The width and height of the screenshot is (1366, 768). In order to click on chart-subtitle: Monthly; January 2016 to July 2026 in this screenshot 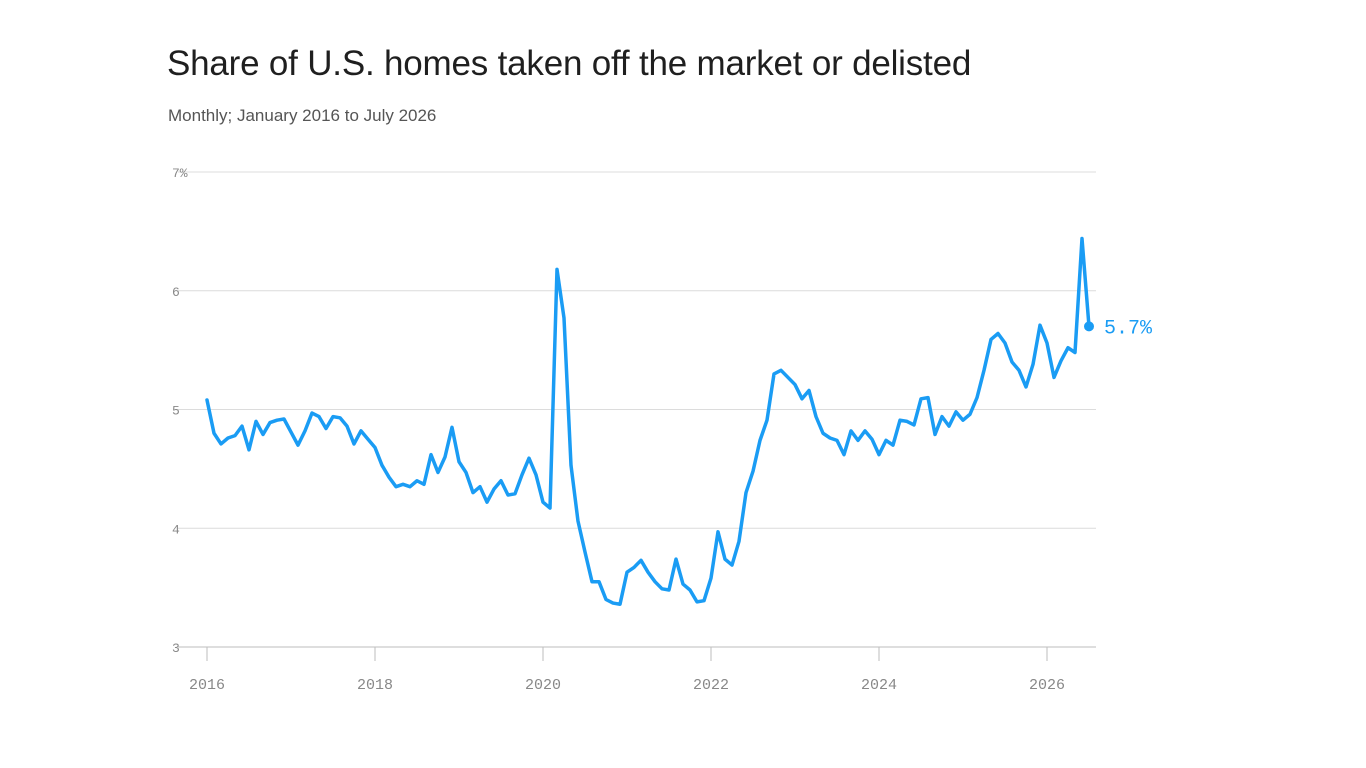, I will do `click(302, 115)`.